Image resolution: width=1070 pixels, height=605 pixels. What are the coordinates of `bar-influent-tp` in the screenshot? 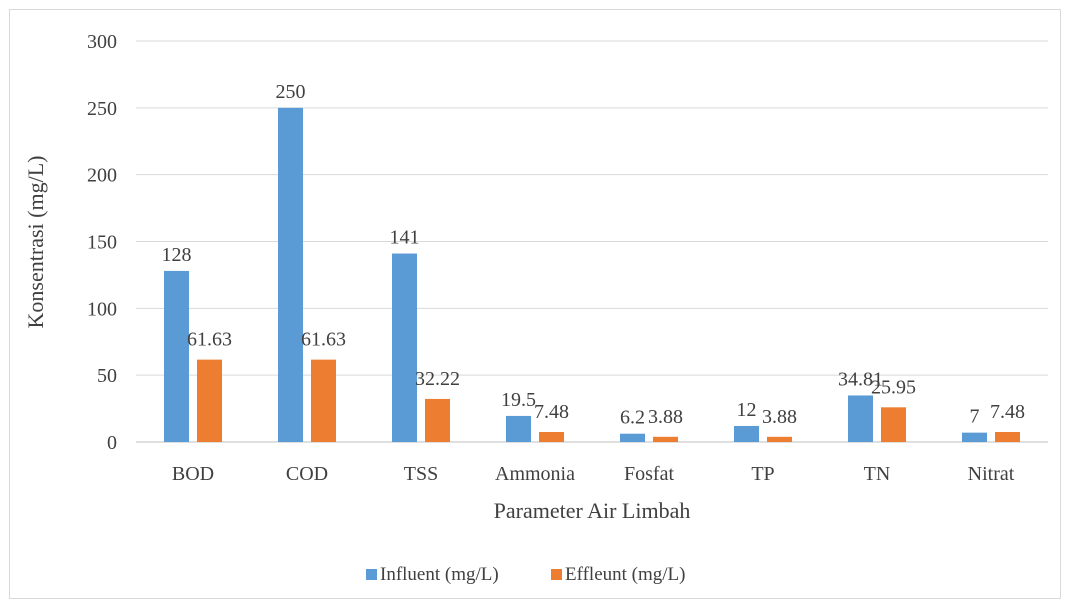 It's located at (746, 433).